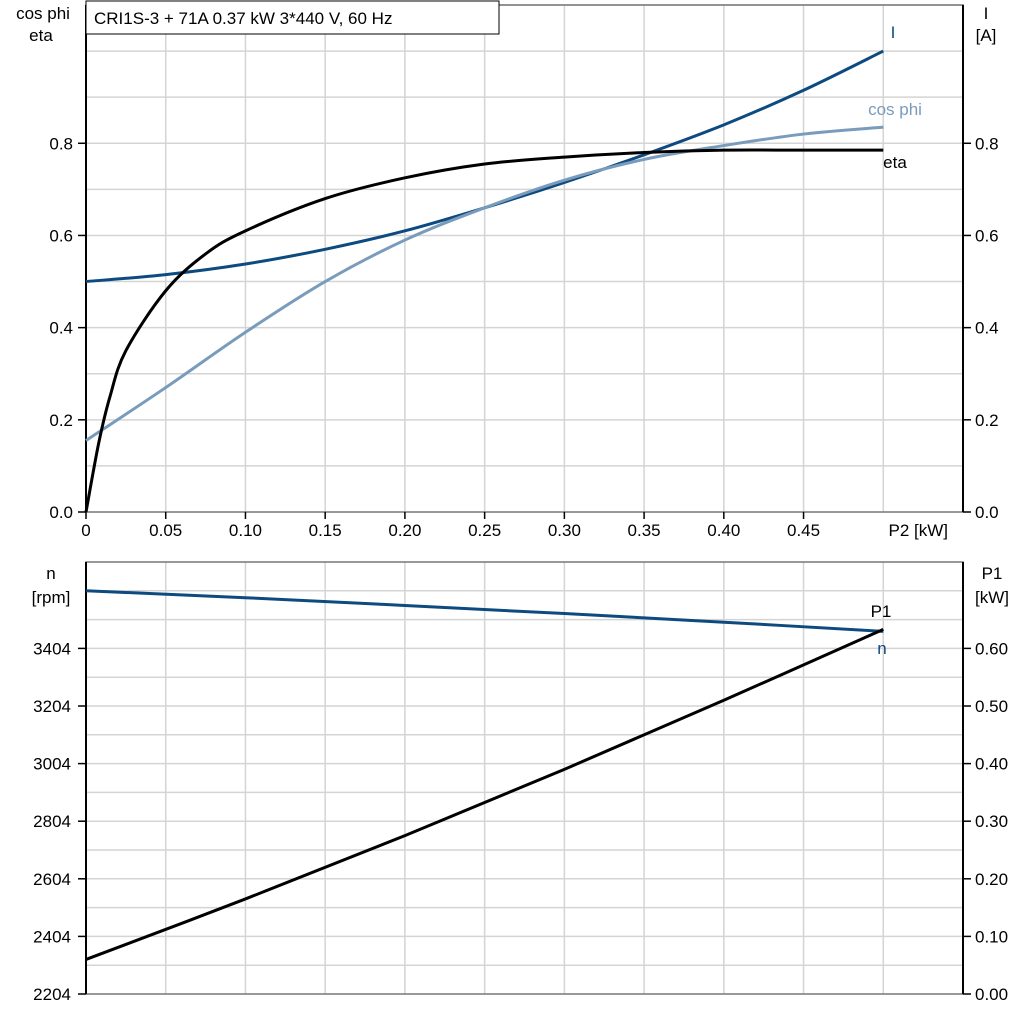 The height and width of the screenshot is (1024, 1024). I want to click on y-axis-label-left: eta, so click(41, 35).